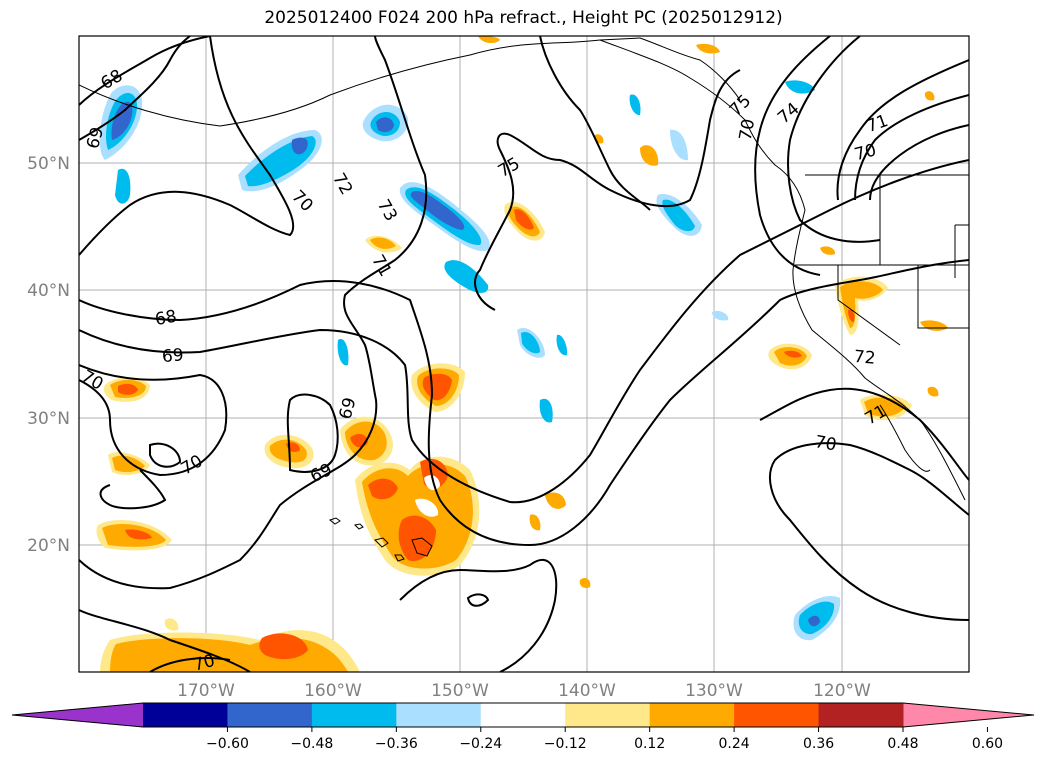 The width and height of the screenshot is (1047, 765). What do you see at coordinates (902, 744) in the screenshot?
I see `colorbar-tick-label: 0.48` at bounding box center [902, 744].